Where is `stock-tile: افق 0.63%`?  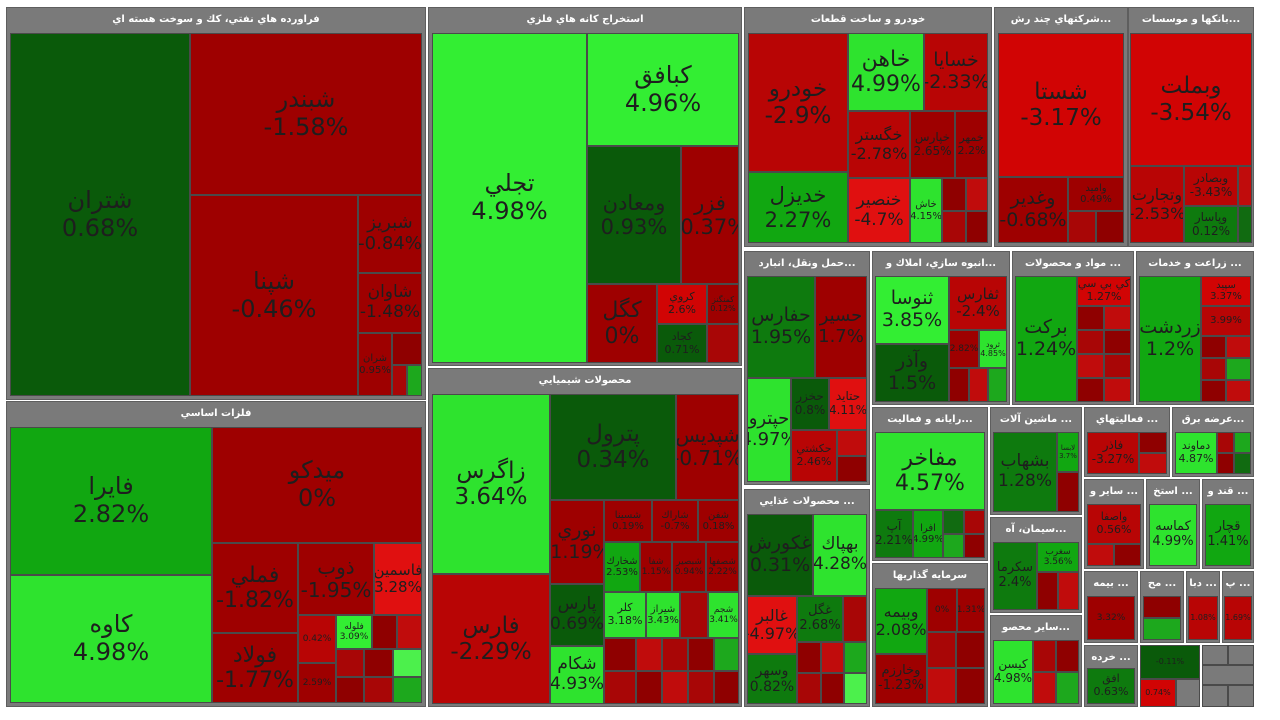
stock-tile: افق 0.63% is located at coordinates (1111, 686).